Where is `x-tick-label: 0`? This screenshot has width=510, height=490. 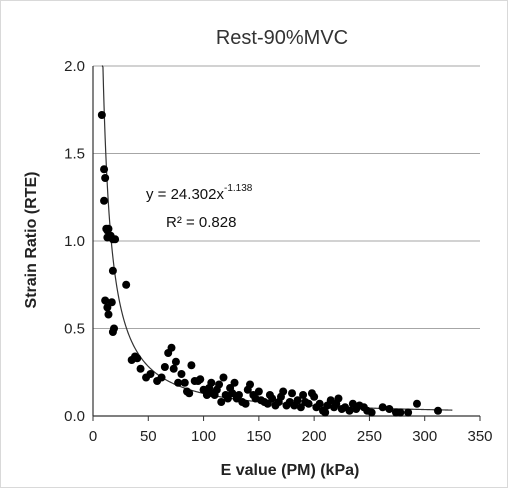 x-tick-label: 0 is located at coordinates (93, 436).